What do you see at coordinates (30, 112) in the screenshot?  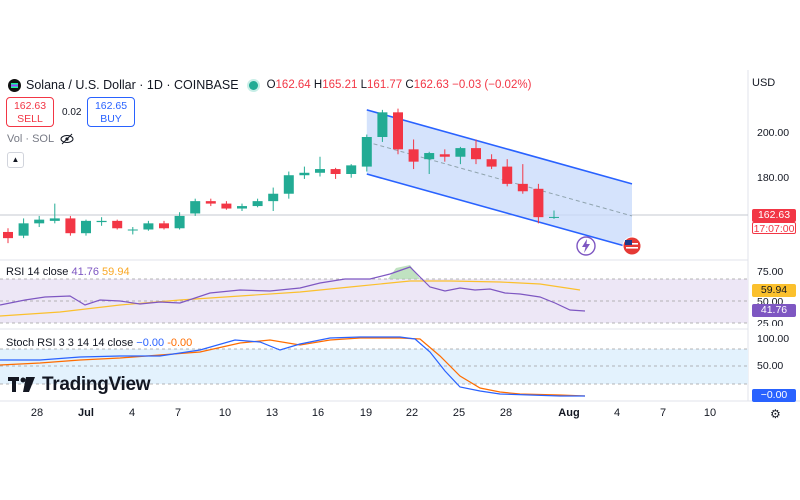 I see `sell-button: 162.63 SELL` at bounding box center [30, 112].